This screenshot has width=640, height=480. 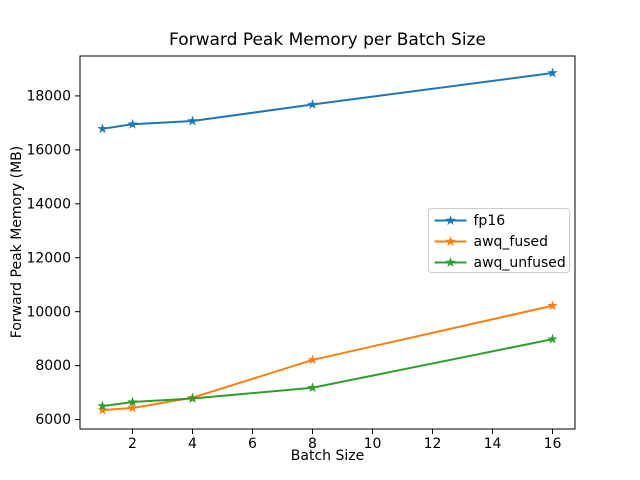 I want to click on y-tick-label: 16000, so click(x=48, y=150).